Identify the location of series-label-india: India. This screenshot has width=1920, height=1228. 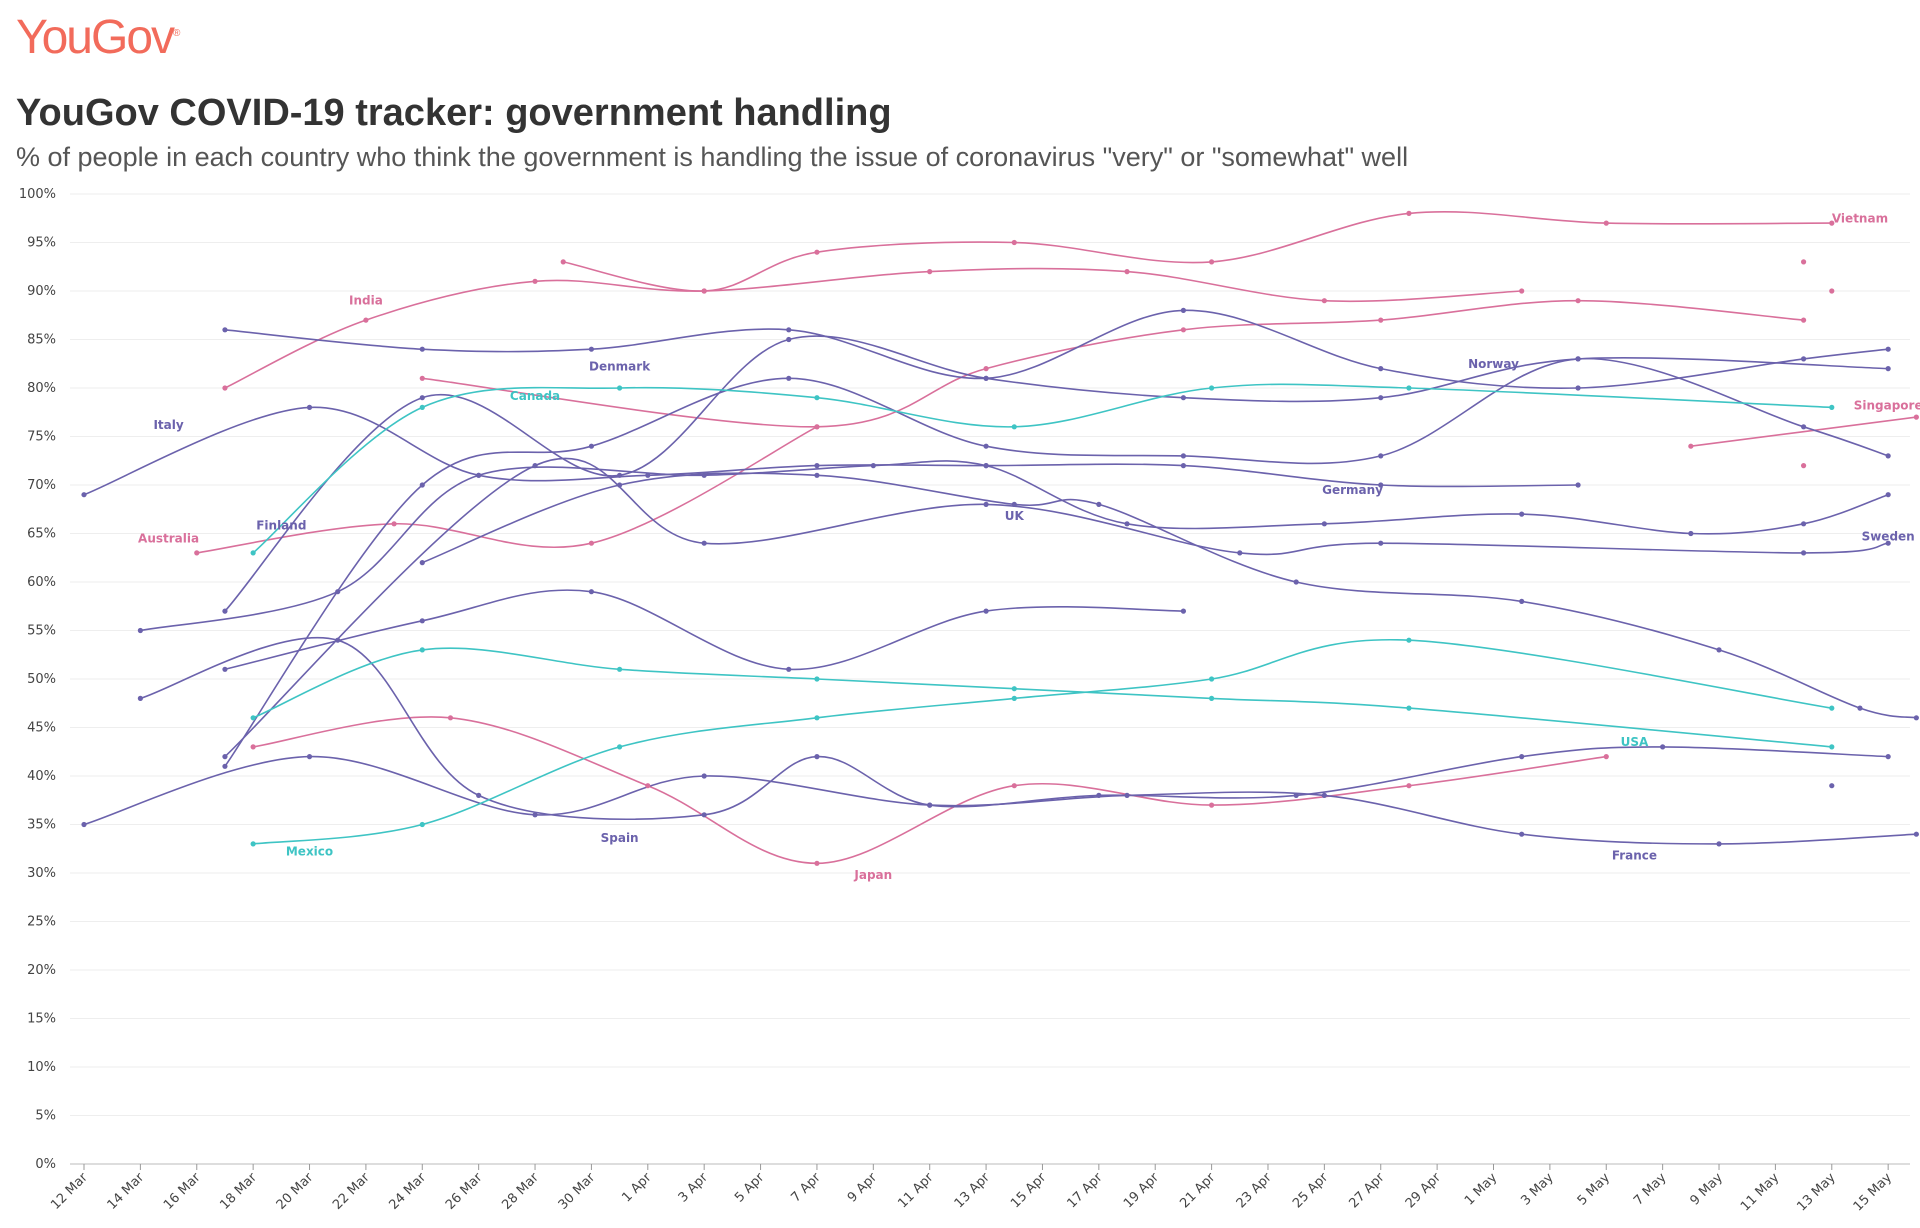
(366, 301).